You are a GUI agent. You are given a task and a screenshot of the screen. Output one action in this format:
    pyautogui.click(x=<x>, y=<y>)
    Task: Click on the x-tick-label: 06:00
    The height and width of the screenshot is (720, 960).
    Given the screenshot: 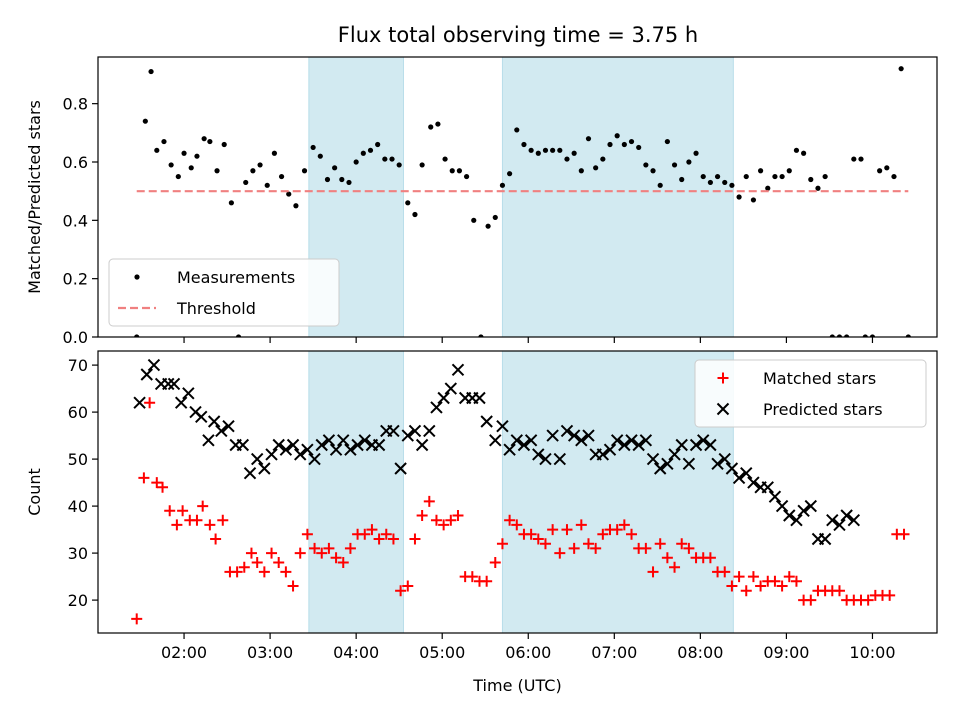 What is the action you would take?
    pyautogui.click(x=528, y=652)
    